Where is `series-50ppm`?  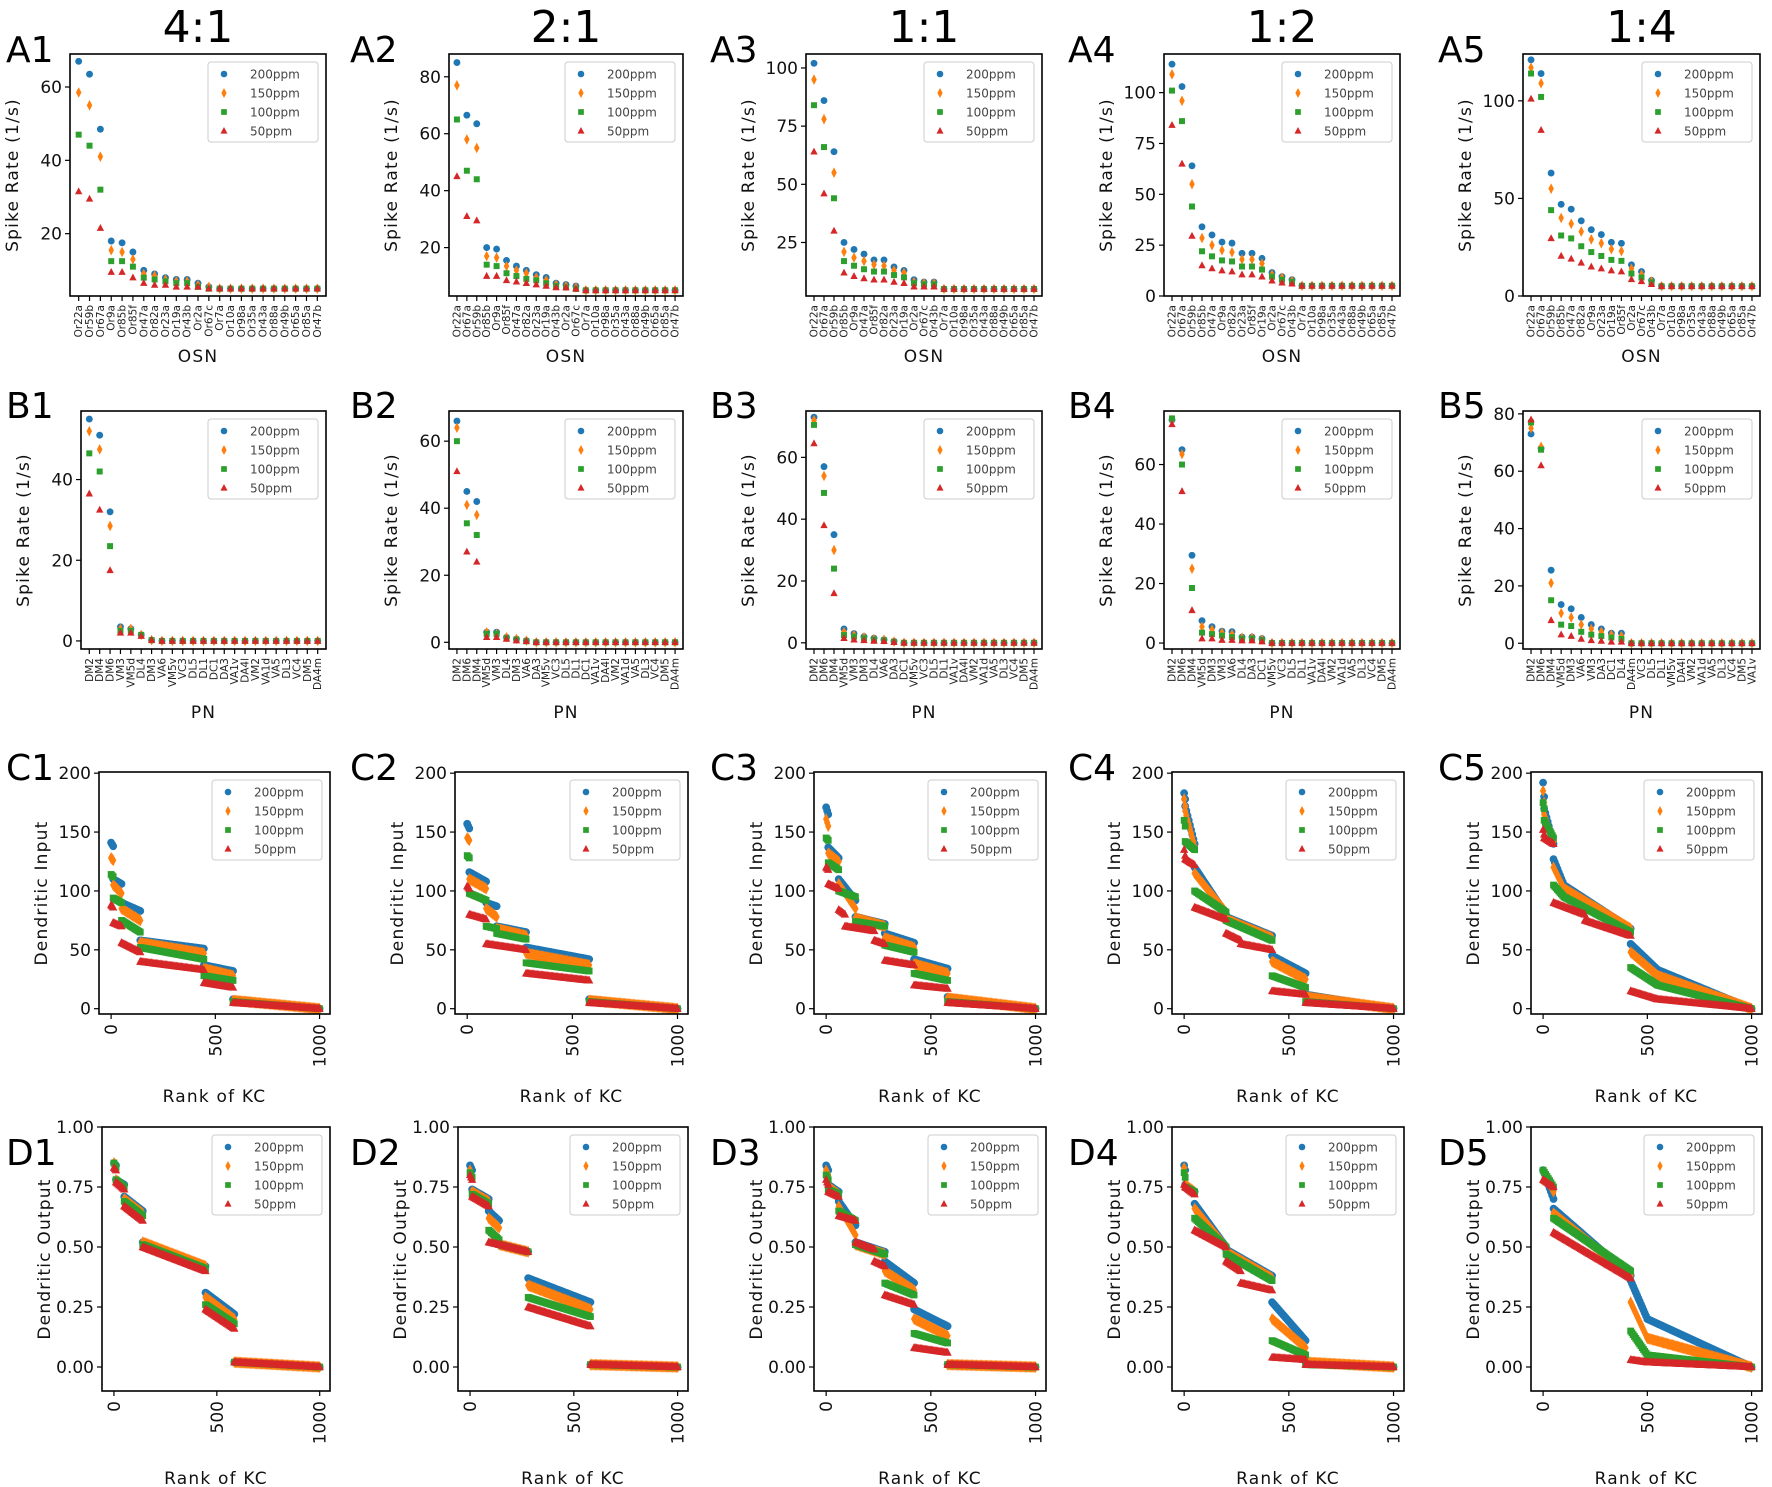 series-50ppm is located at coordinates (924, 542).